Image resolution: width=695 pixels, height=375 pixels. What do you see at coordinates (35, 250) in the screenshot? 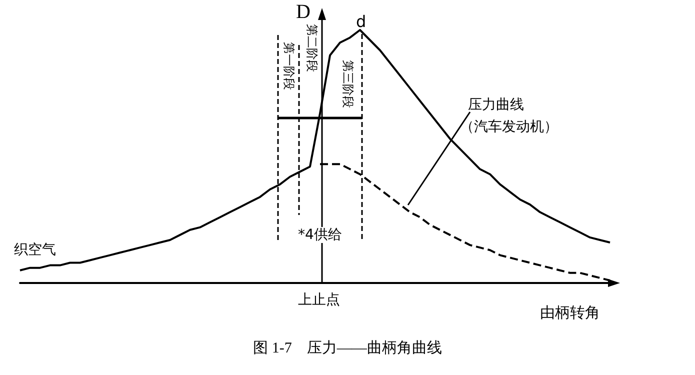
I see `annotation: 织空气` at bounding box center [35, 250].